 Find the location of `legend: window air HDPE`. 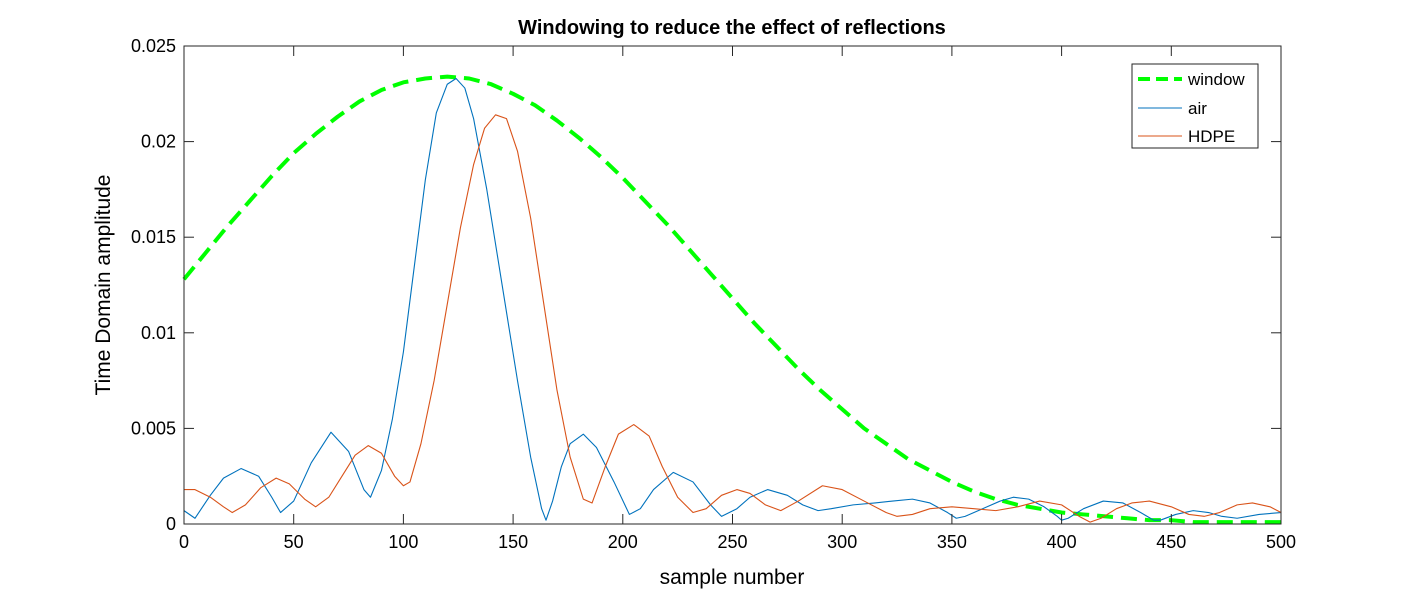

legend: window air HDPE is located at coordinates (1195, 106).